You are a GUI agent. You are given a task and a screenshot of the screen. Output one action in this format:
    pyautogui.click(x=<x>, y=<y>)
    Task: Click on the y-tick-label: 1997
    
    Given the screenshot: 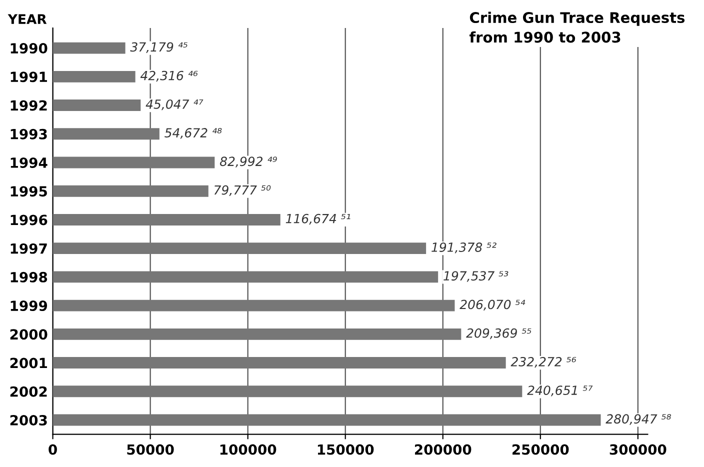 What is the action you would take?
    pyautogui.click(x=28, y=248)
    